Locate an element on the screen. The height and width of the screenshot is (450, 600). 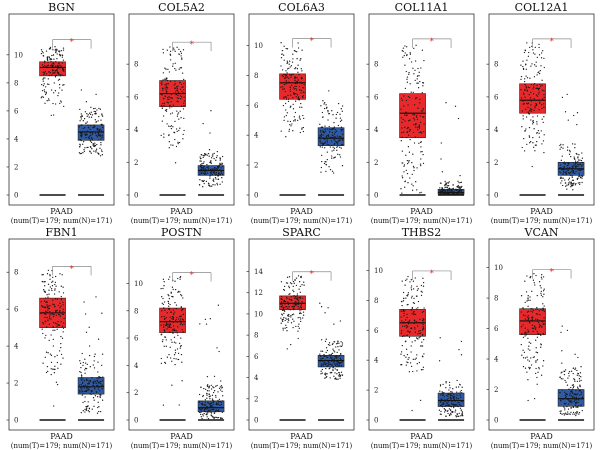
series-T-box is located at coordinates (412, 116).